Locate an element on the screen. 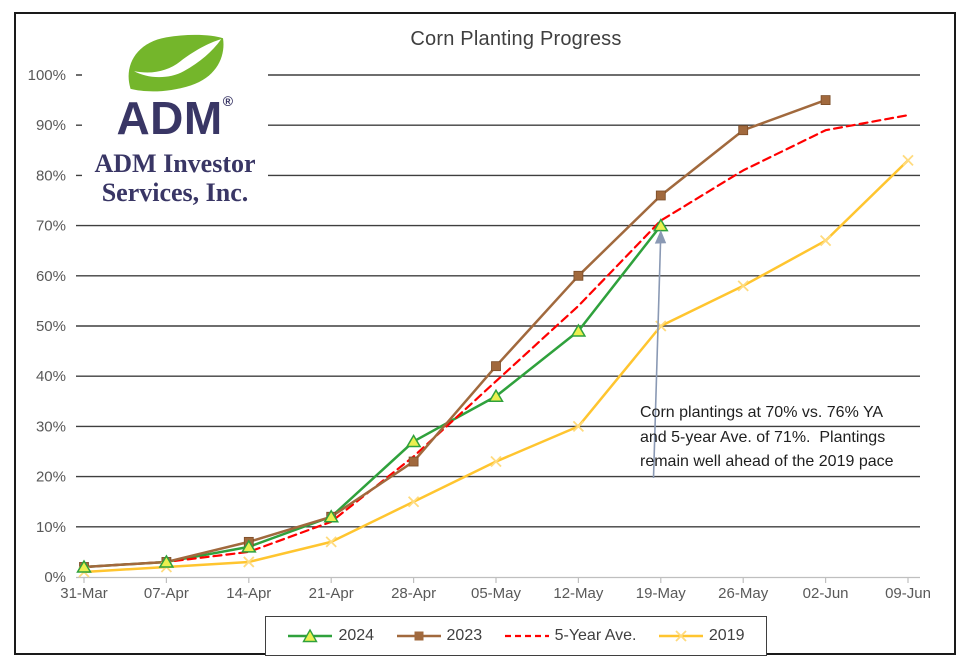  registered-mark: ® is located at coordinates (228, 101).